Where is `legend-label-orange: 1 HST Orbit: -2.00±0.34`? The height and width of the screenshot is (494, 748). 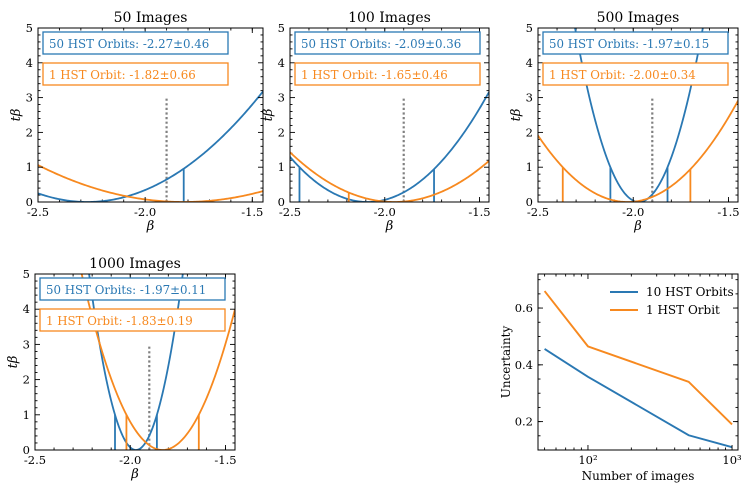 legend-label-orange: 1 HST Orbit: -2.00±0.34 is located at coordinates (622, 75).